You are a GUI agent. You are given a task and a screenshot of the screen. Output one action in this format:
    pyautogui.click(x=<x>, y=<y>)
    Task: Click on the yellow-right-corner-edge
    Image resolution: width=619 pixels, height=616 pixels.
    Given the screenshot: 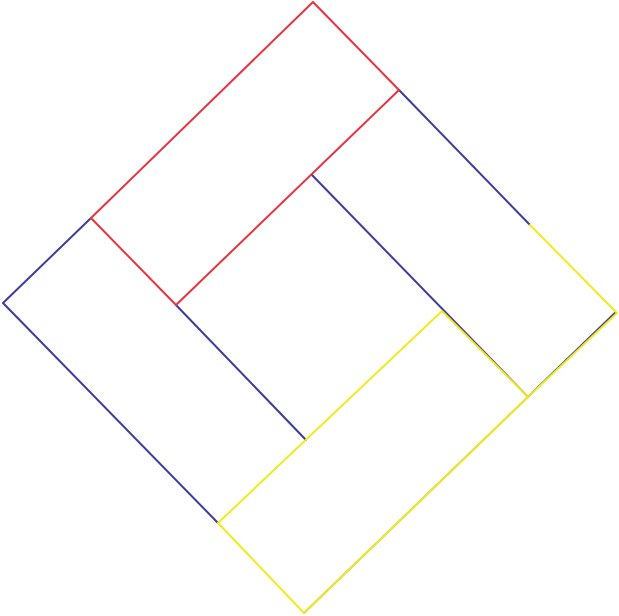 What is the action you would take?
    pyautogui.click(x=572, y=311)
    